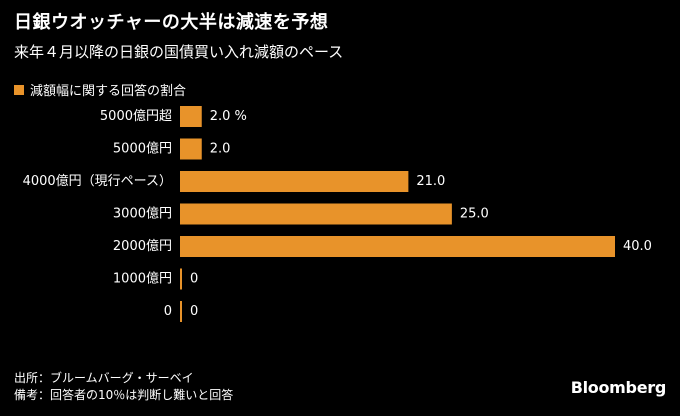 The width and height of the screenshot is (680, 416). Describe the element at coordinates (123, 387) in the screenshot. I see `source-notes: 出所：ブルームバーグ・サーベイ 備考：回答者の10％は判断し難いと回答` at that location.